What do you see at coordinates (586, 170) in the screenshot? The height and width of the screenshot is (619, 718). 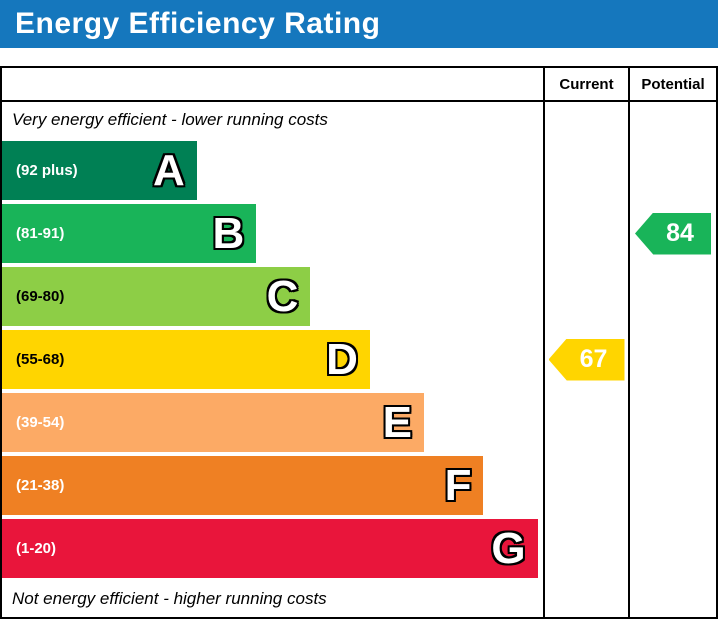 I see `current-row-a` at bounding box center [586, 170].